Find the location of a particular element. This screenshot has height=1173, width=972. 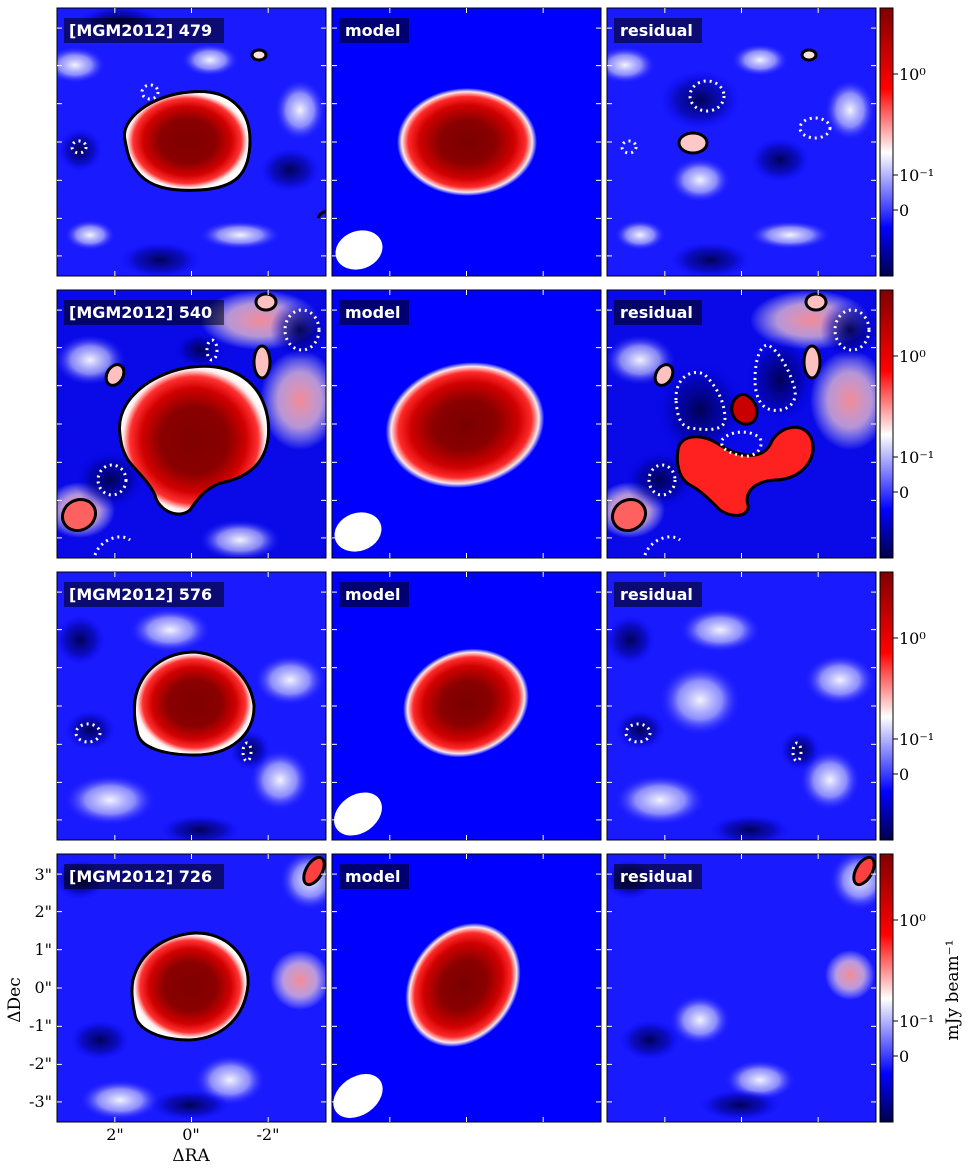

panel-540-model is located at coordinates (466, 424).